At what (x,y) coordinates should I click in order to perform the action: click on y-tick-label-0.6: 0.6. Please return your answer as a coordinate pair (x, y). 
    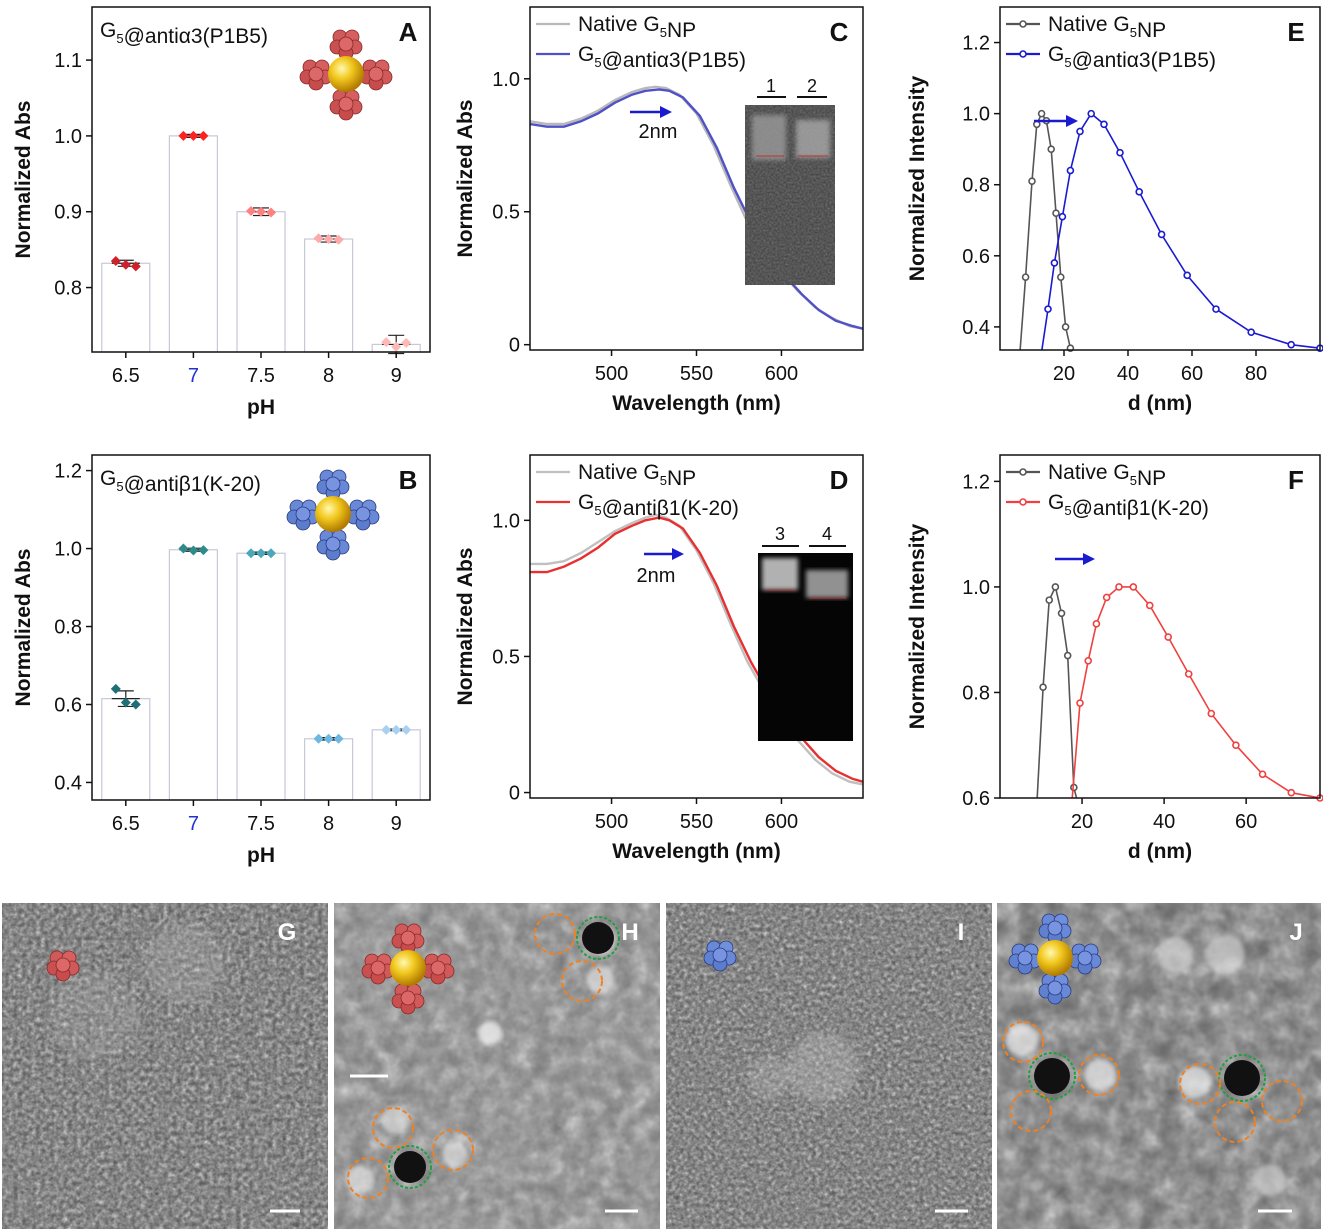
    Looking at the image, I should click on (68, 705).